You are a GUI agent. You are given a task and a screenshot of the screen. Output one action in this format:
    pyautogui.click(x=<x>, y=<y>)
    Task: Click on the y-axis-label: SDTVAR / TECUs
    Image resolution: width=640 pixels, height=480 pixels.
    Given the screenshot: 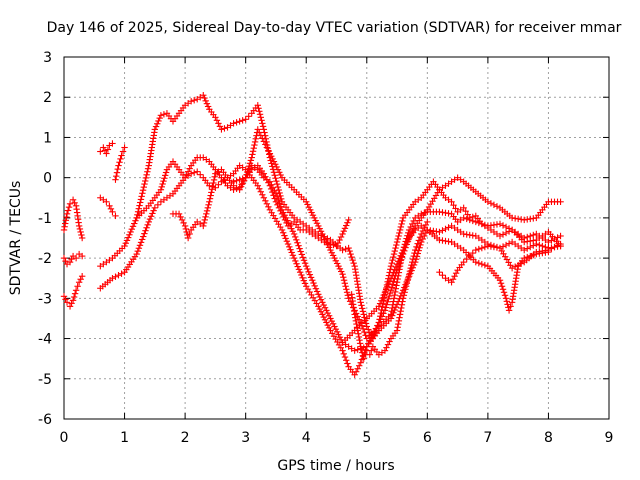 What is the action you would take?
    pyautogui.click(x=16, y=238)
    